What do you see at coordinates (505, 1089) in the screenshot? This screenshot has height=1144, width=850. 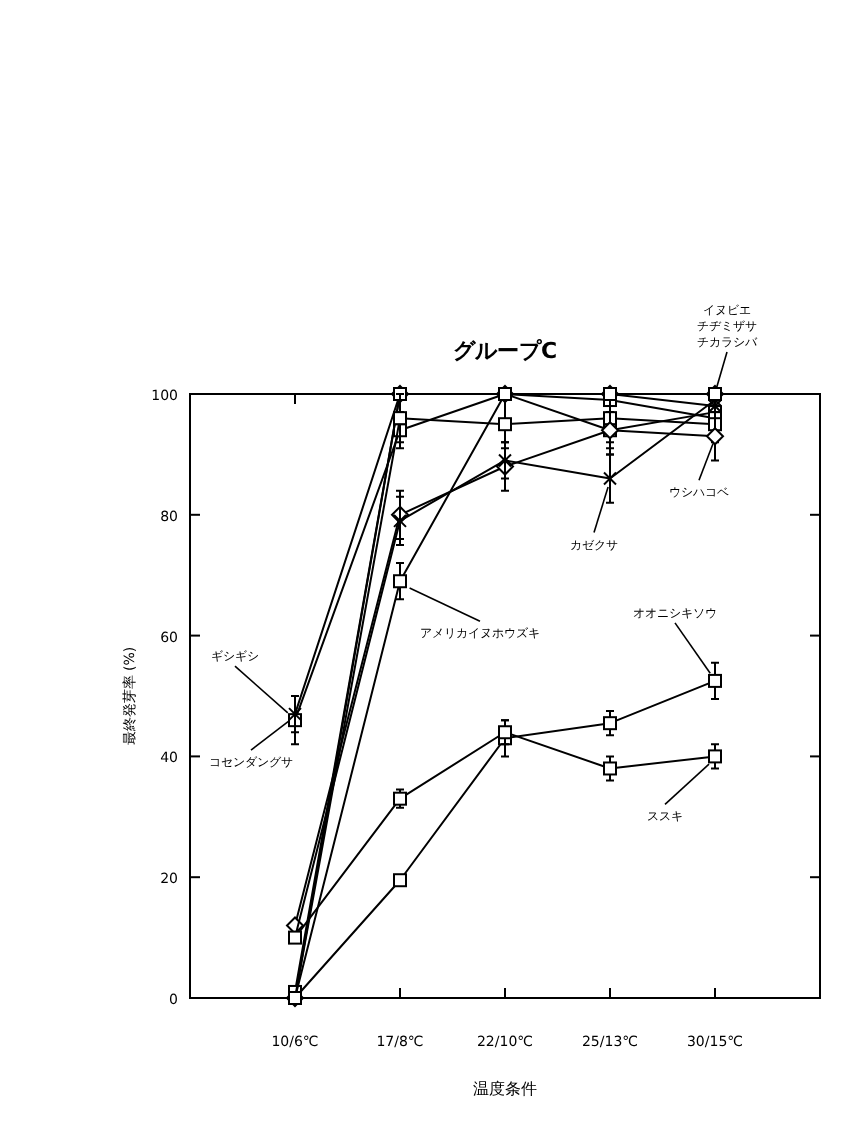 I see `x-axis-title: 温度条件` at bounding box center [505, 1089].